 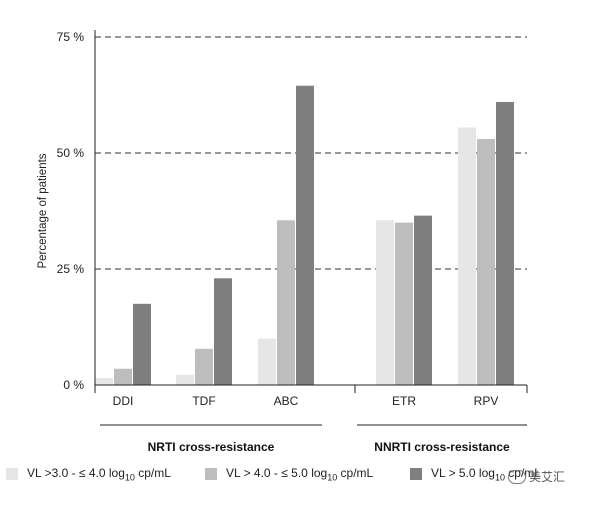 What do you see at coordinates (71, 269) in the screenshot?
I see `y-tick-label: 25 %` at bounding box center [71, 269].